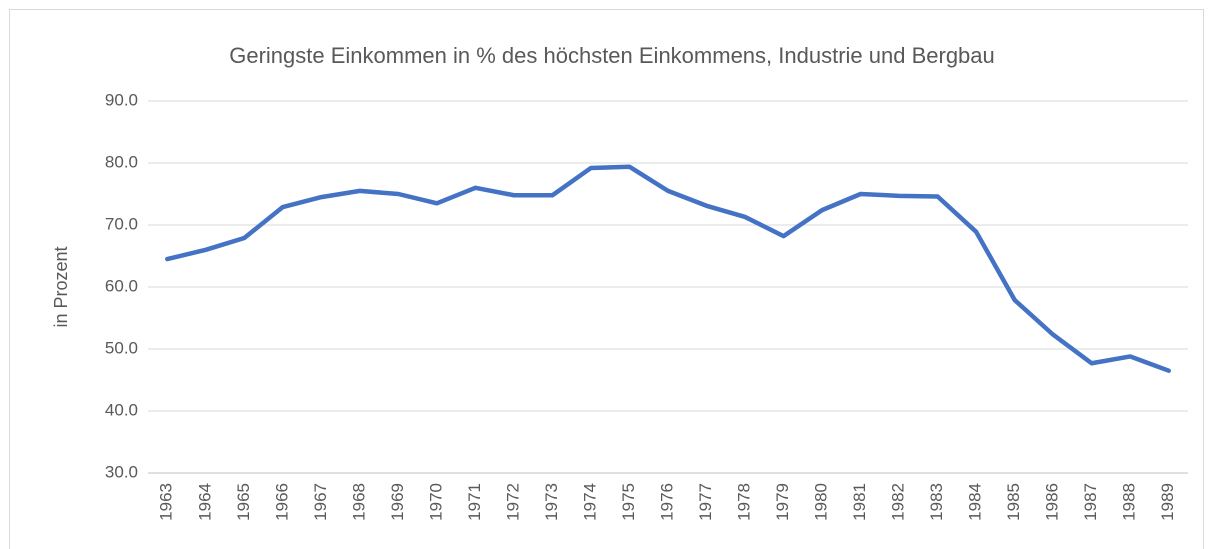 The image size is (1213, 549). What do you see at coordinates (821, 502) in the screenshot?
I see `x-tick-label: 1980` at bounding box center [821, 502].